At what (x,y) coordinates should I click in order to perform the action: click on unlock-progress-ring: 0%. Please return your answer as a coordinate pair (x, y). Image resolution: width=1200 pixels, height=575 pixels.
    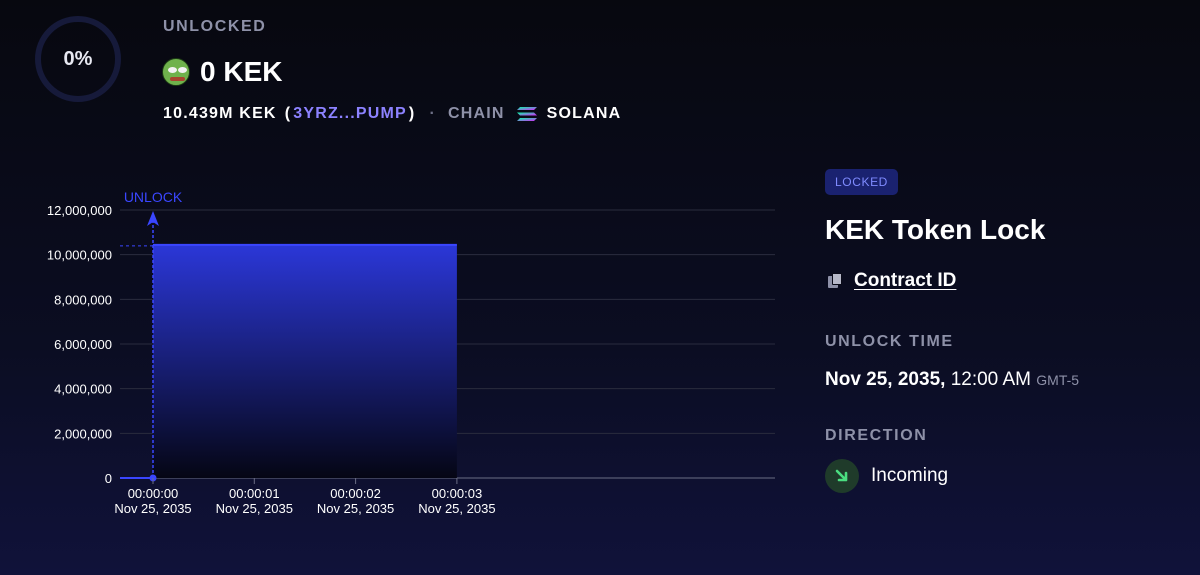
    Looking at the image, I should click on (78, 59).